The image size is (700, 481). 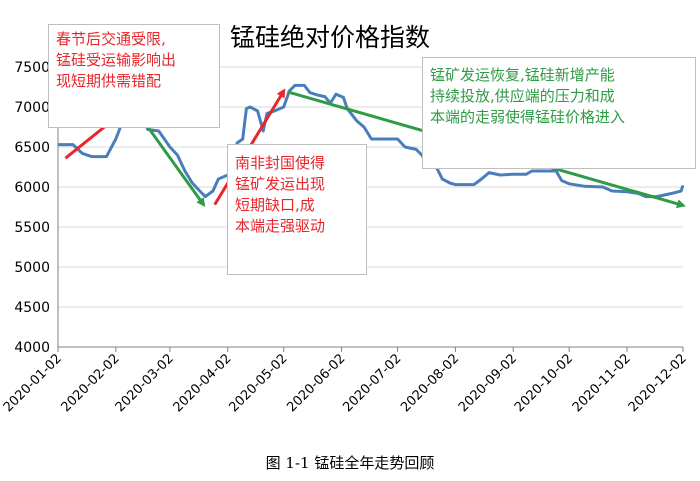 I want to click on y-tick-label: 4500, so click(x=32, y=308).